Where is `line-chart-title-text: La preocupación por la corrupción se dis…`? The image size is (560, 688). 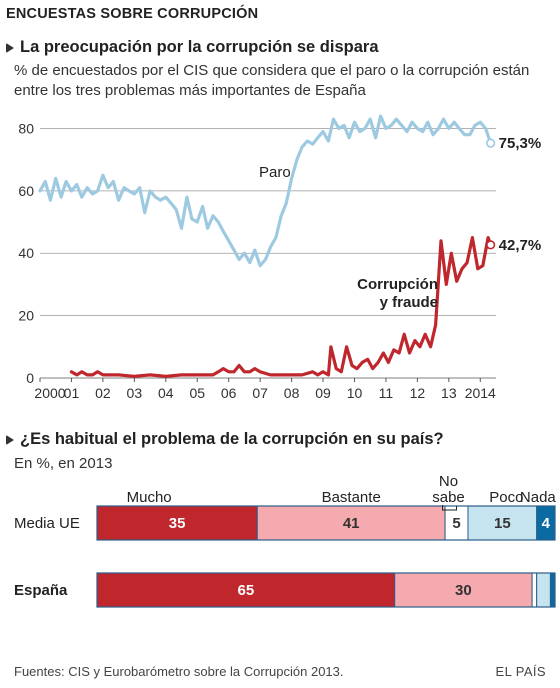
line-chart-title-text: La preocupación por la corrupción se dis… is located at coordinates (199, 47).